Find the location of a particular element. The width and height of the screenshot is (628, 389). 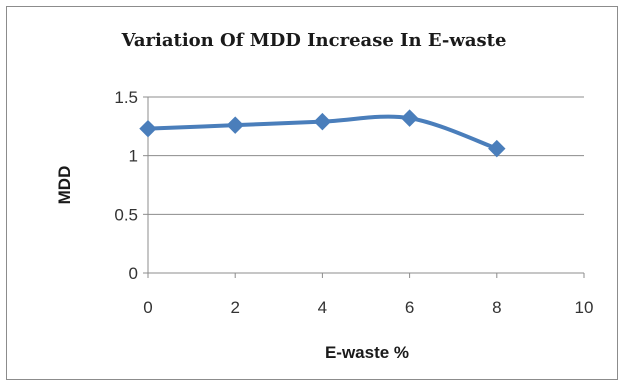

y-tick-label: 1 is located at coordinates (133, 156).